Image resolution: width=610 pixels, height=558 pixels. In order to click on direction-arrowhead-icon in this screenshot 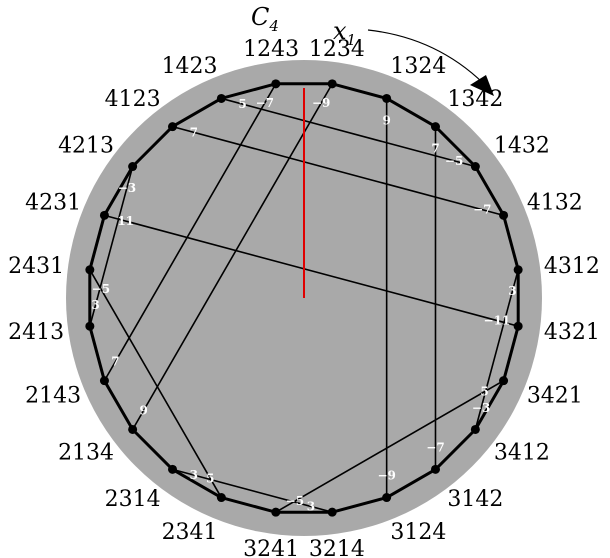, I will do `click(482, 85)`.